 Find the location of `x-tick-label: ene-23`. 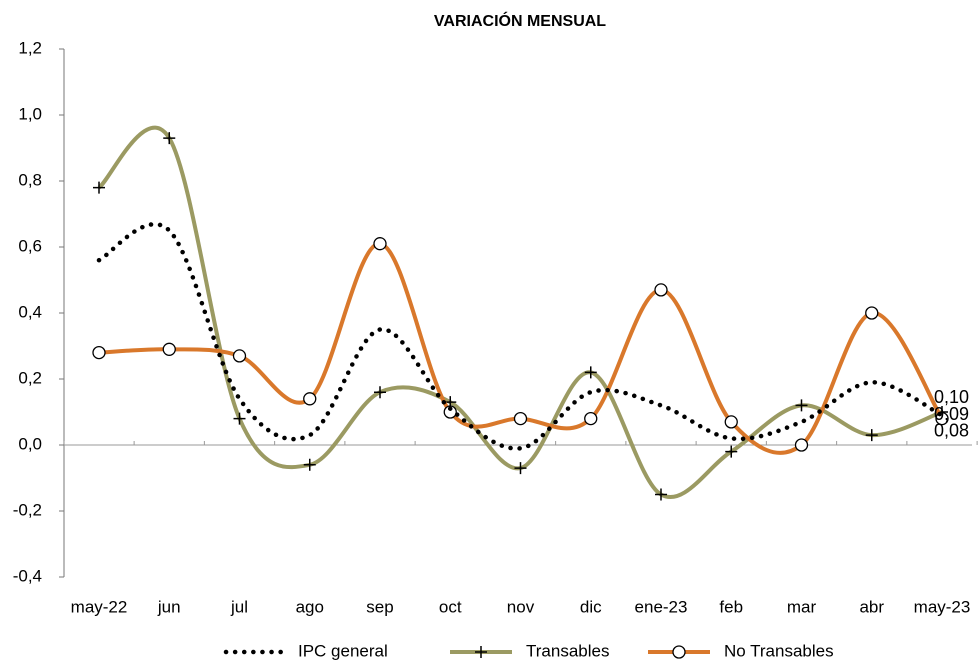

x-tick-label: ene-23 is located at coordinates (661, 606).